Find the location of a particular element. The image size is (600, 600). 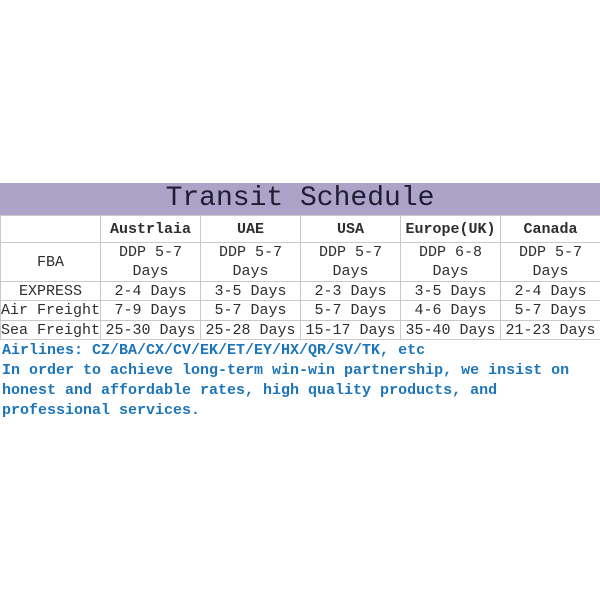

column-header-blank is located at coordinates (50, 229).